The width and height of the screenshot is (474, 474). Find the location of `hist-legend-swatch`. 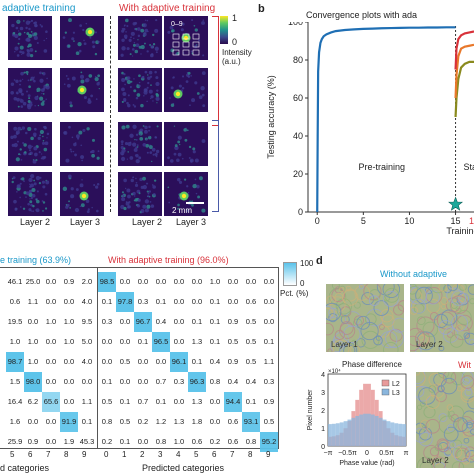

hist-legend-swatch is located at coordinates (385, 383).